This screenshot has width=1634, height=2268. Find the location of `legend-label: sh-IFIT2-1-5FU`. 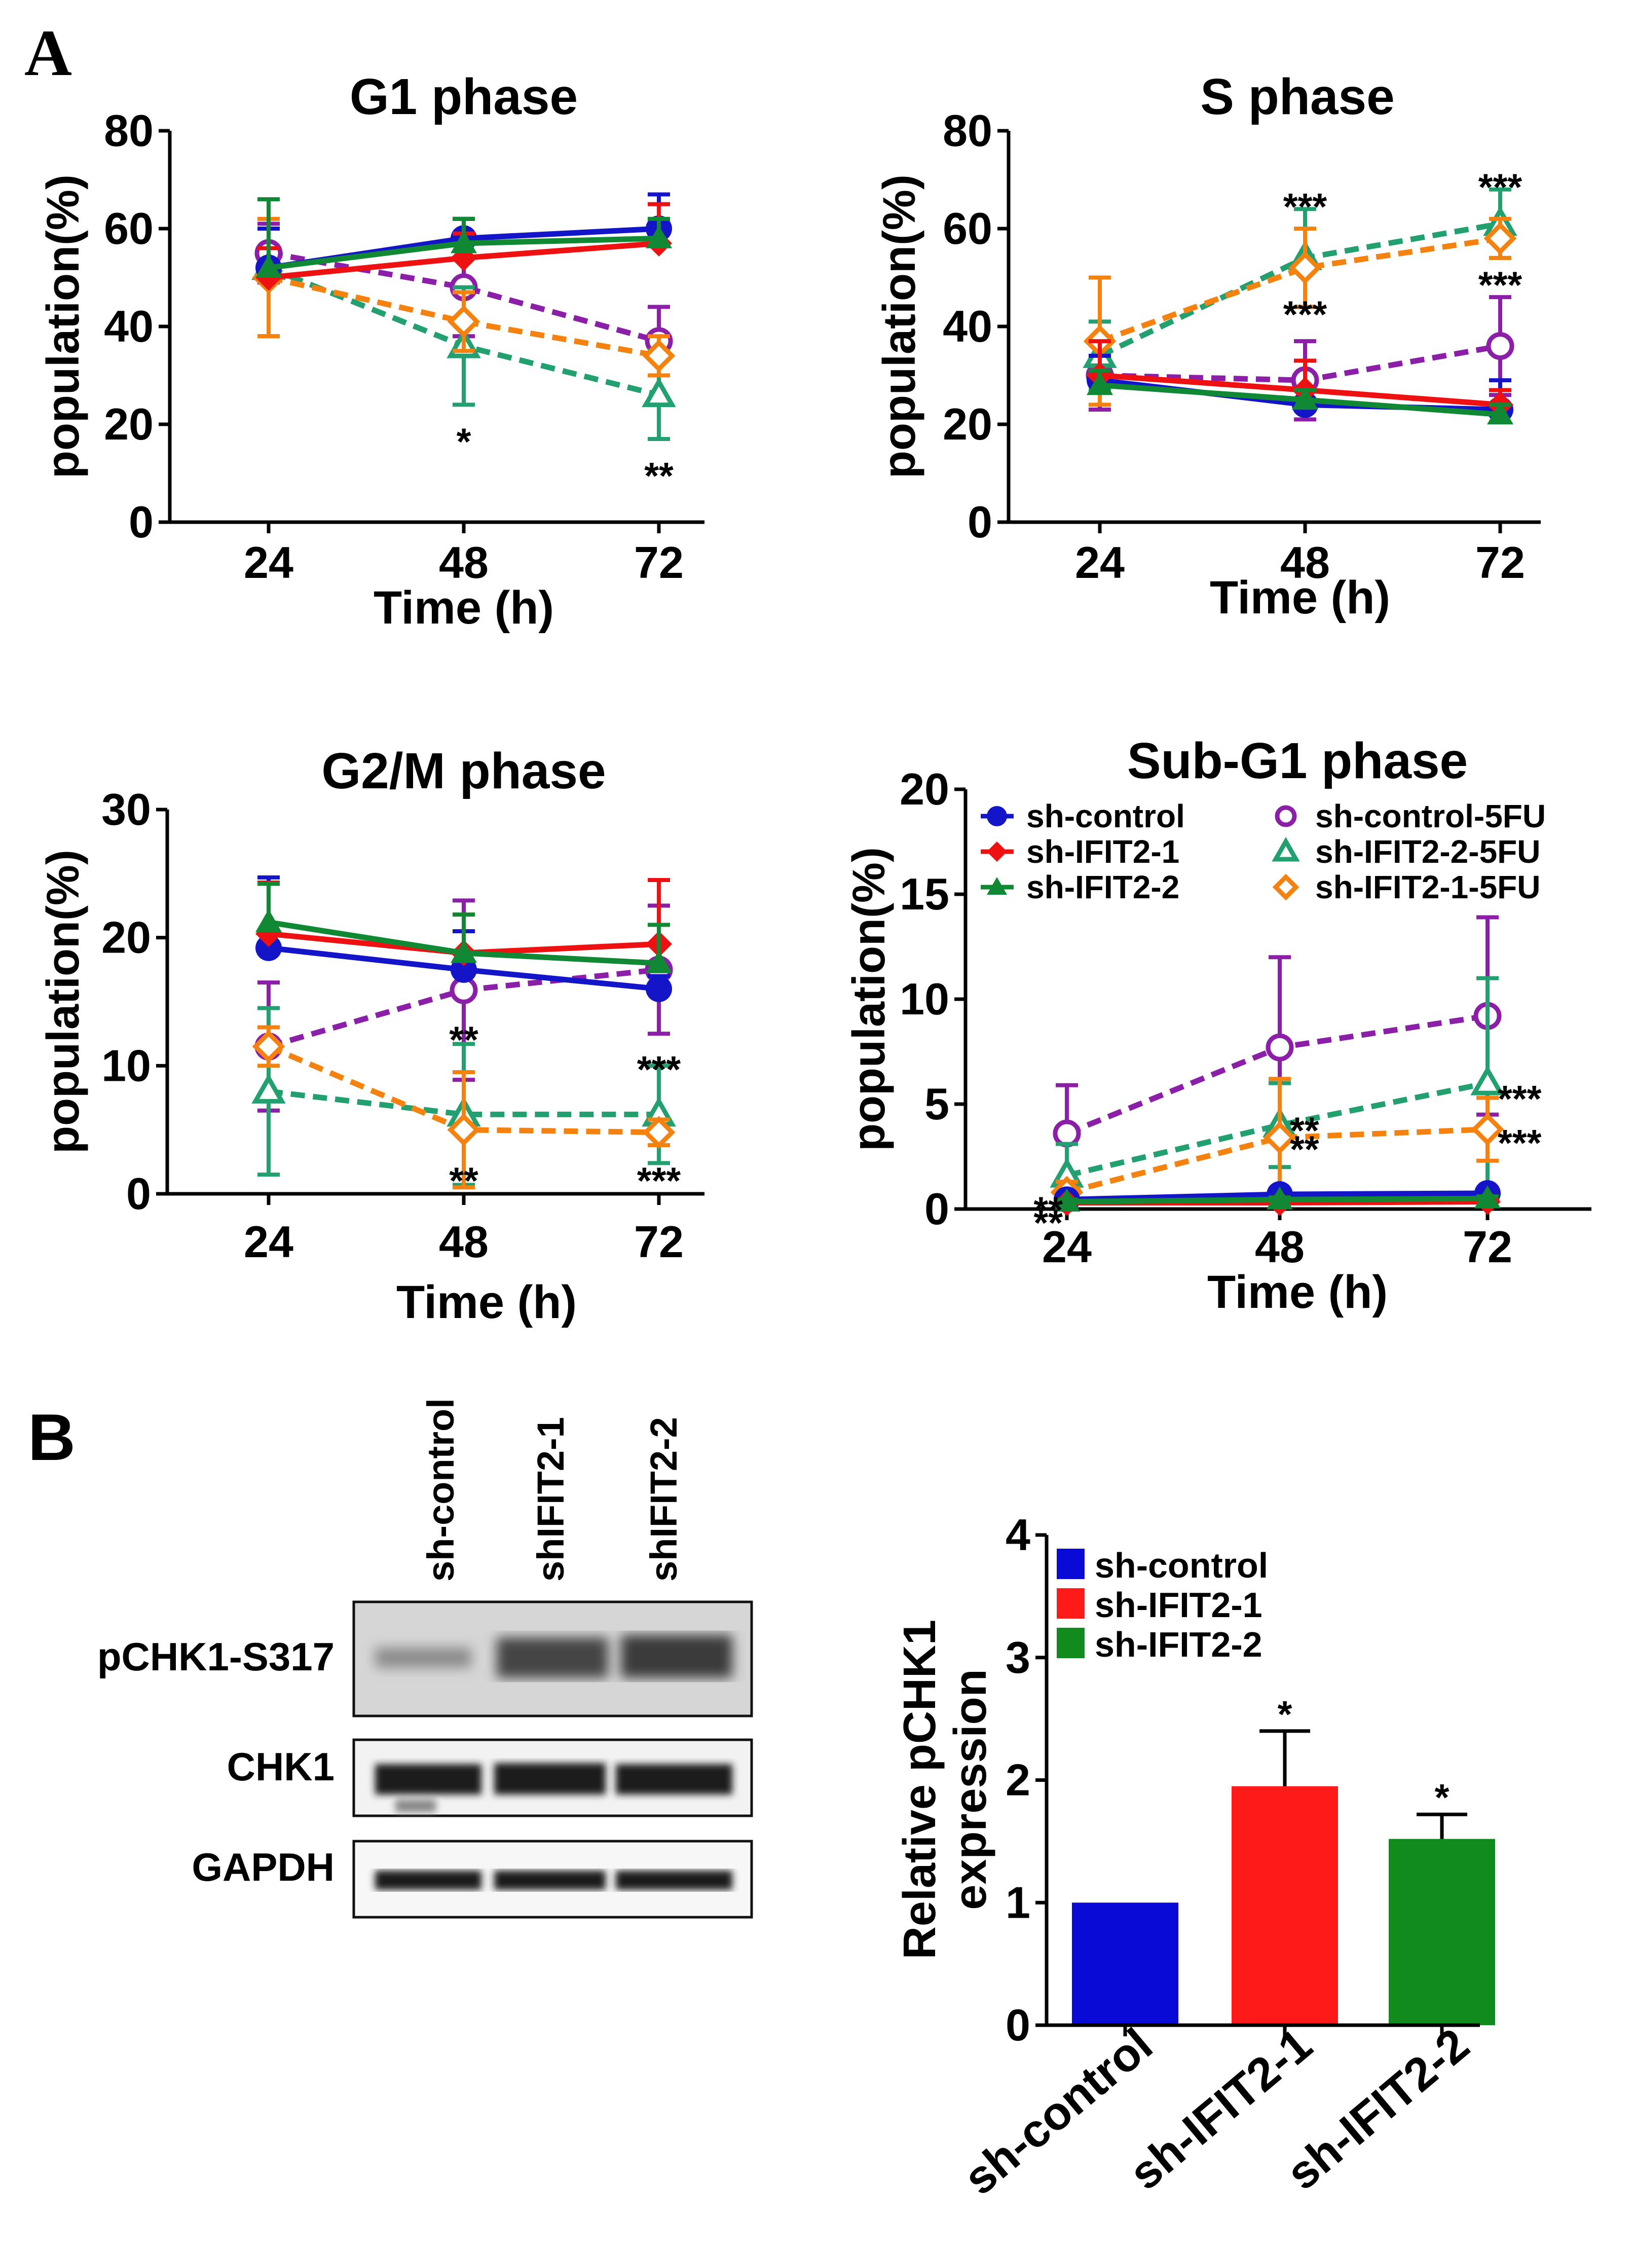

legend-label: sh-IFIT2-1-5FU is located at coordinates (1428, 887).